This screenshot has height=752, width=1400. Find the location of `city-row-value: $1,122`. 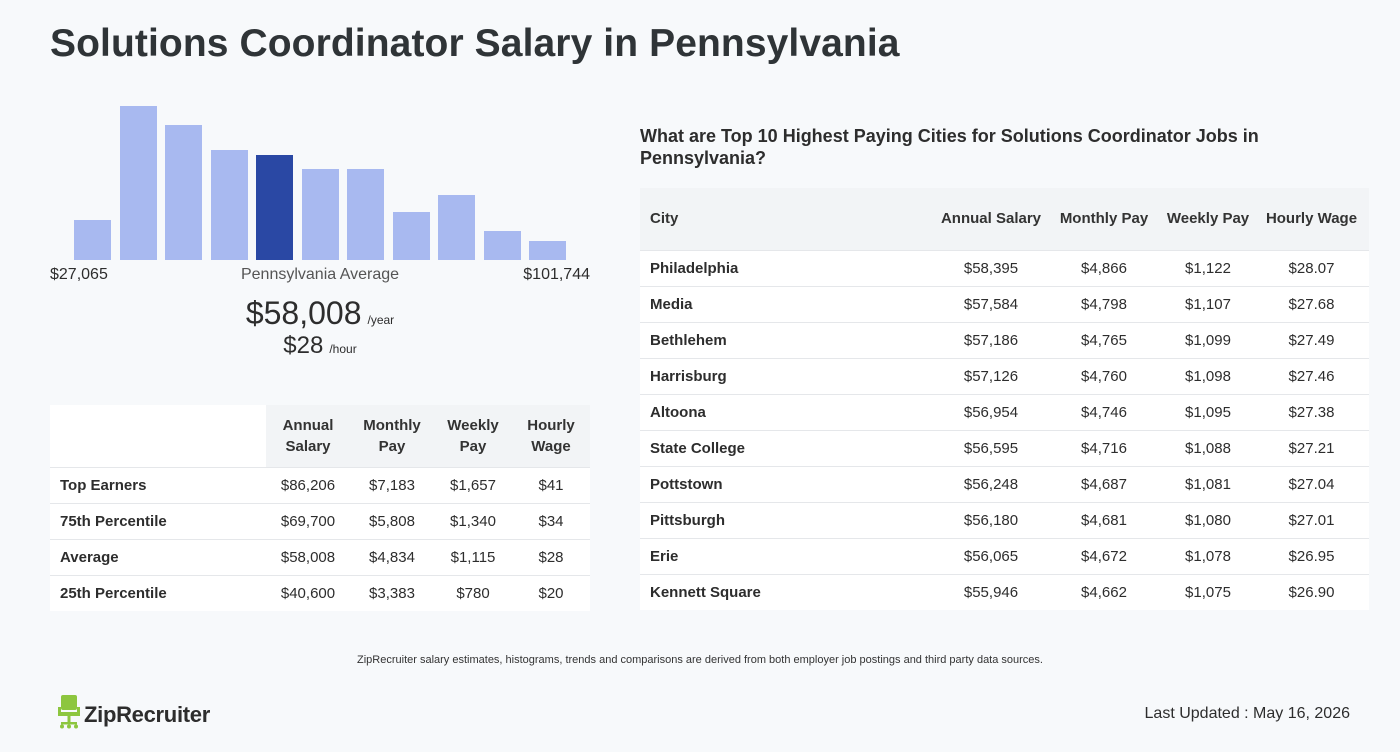

city-row-value: $1,122 is located at coordinates (1208, 268).